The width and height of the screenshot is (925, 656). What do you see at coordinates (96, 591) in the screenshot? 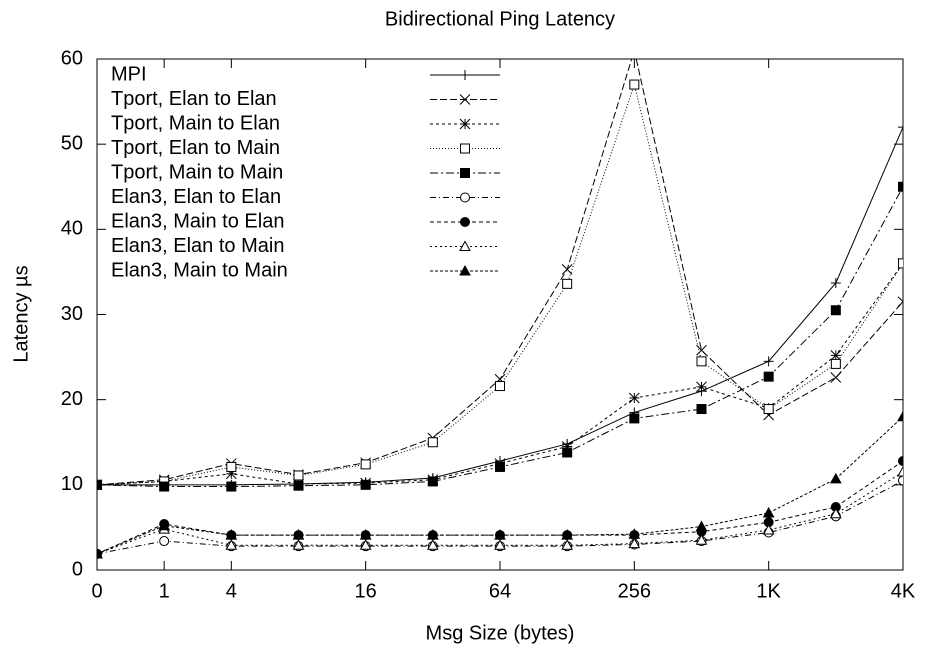
I see `x-tick-label: 0` at bounding box center [96, 591].